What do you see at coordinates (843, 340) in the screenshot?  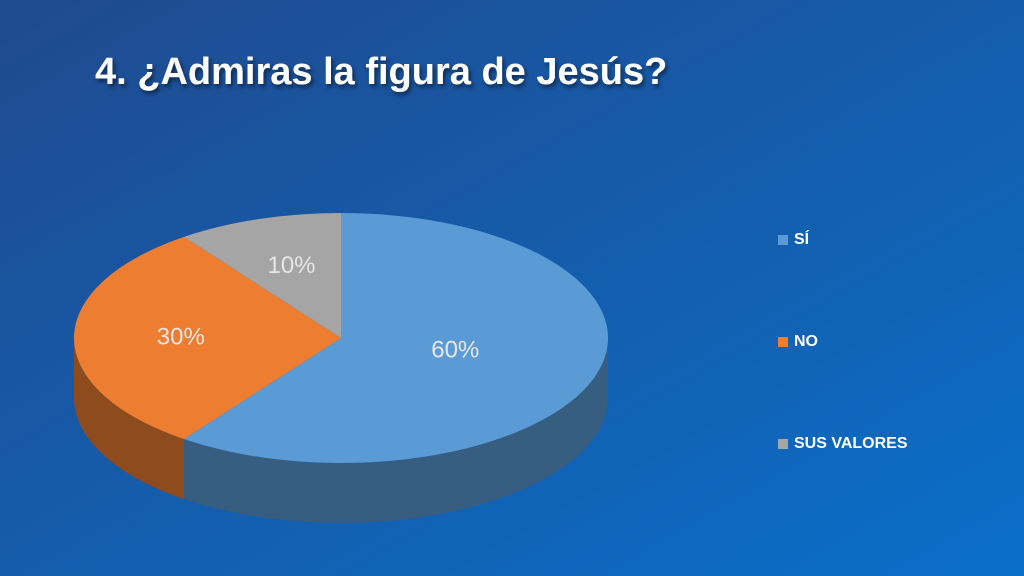 I see `legend: SÍ NO SUS VALORES` at bounding box center [843, 340].